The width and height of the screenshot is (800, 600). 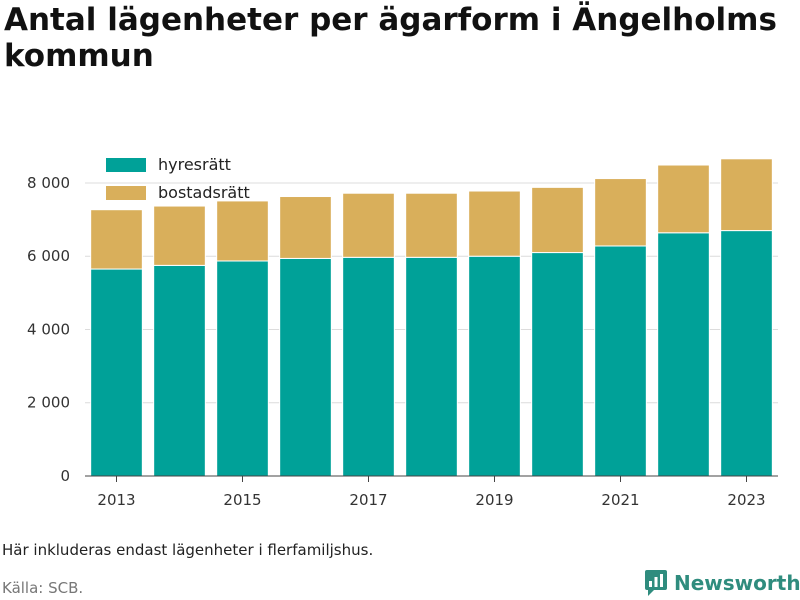 What do you see at coordinates (65, 476) in the screenshot?
I see `y-tick-label: 0` at bounding box center [65, 476].